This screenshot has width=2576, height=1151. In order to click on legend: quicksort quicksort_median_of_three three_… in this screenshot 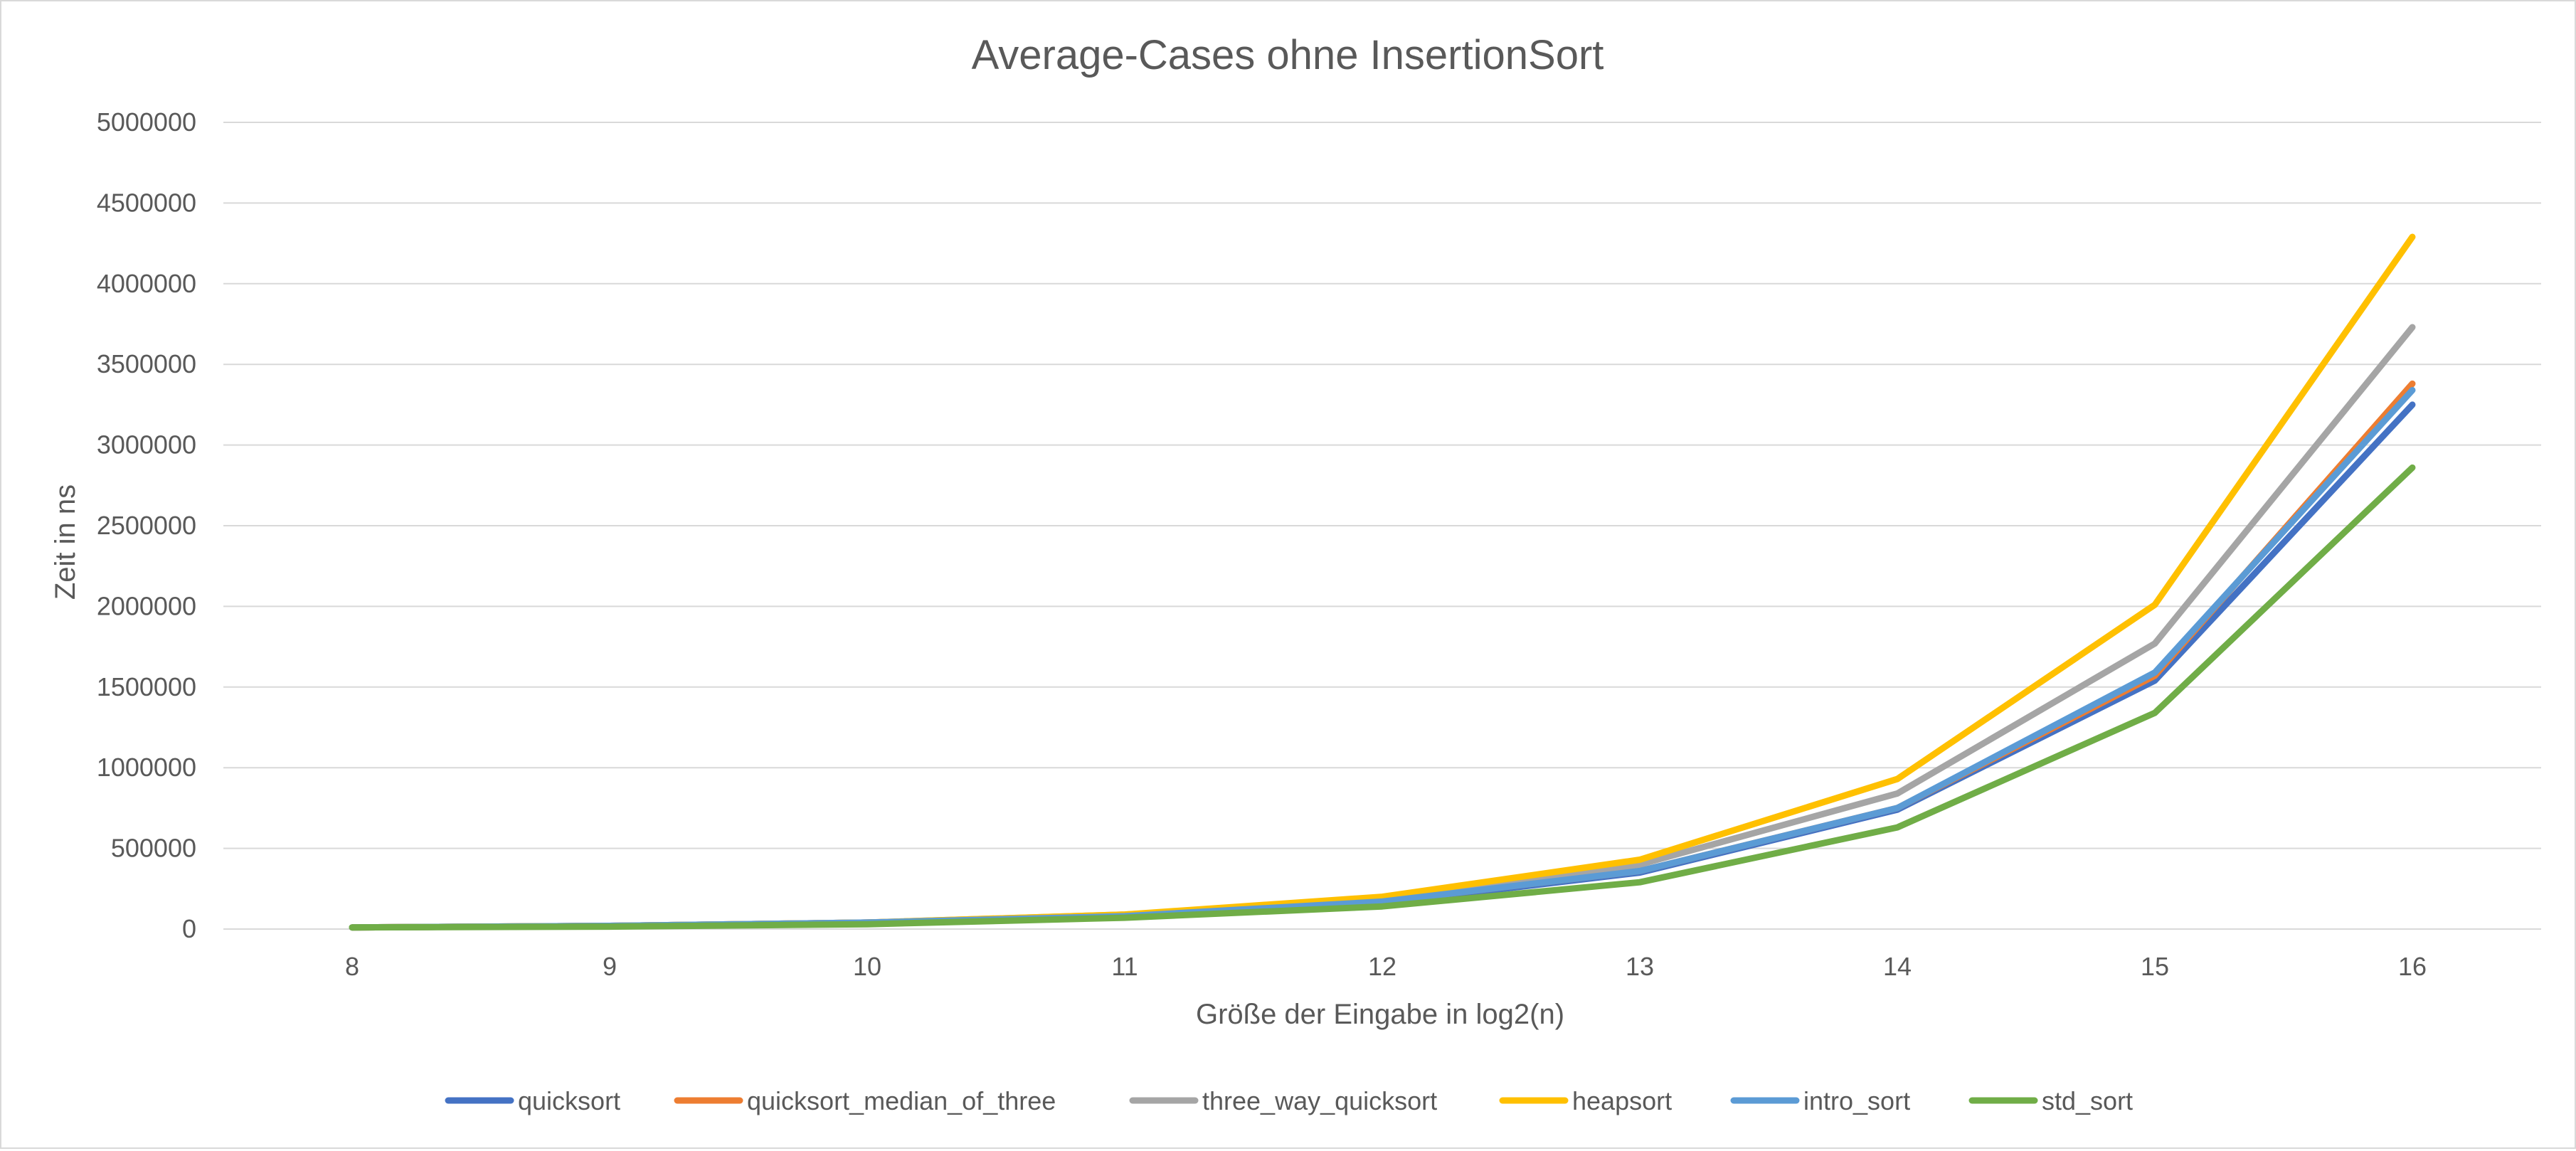, I will do `click(1289, 1100)`.